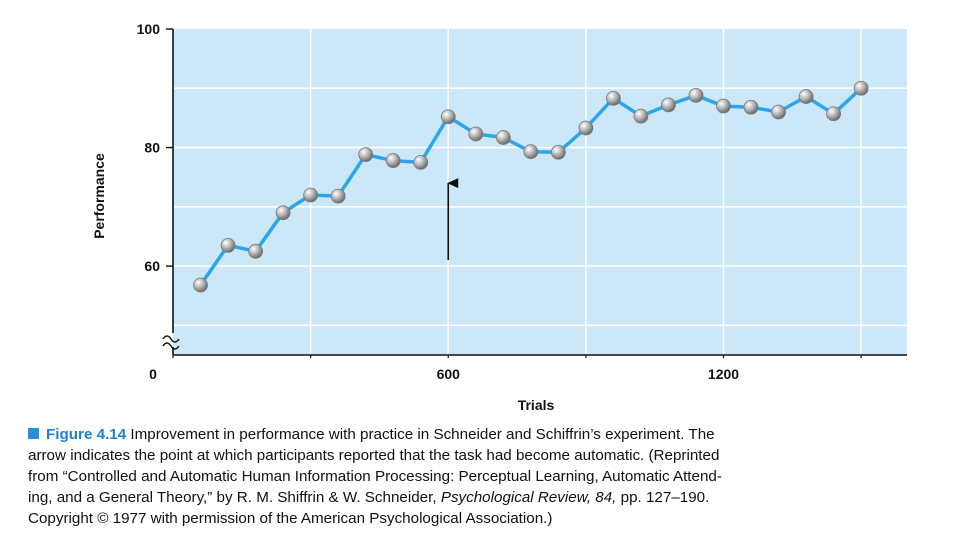 The image size is (960, 540). I want to click on y-tick-label: 80, so click(152, 148).